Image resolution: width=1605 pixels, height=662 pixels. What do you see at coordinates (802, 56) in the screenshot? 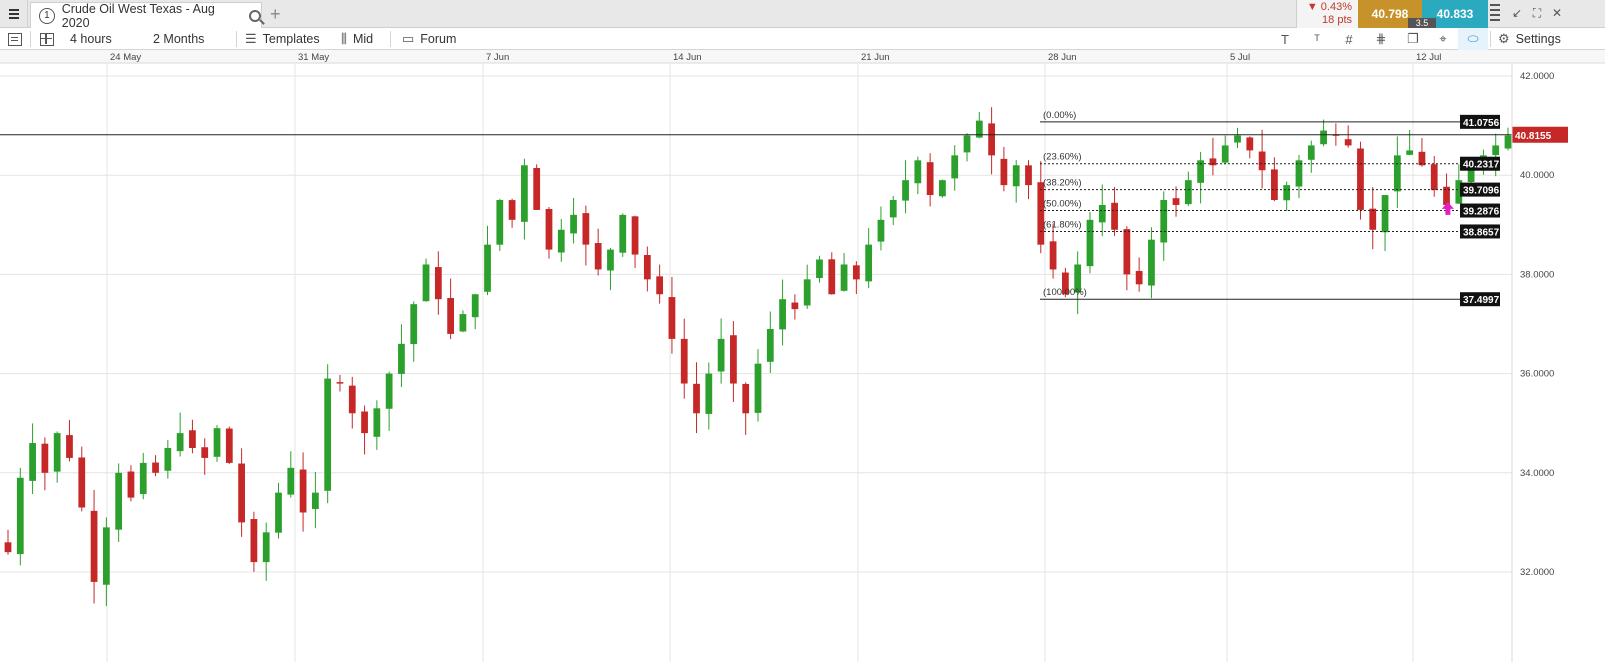
I see `time-axis-band` at bounding box center [802, 56].